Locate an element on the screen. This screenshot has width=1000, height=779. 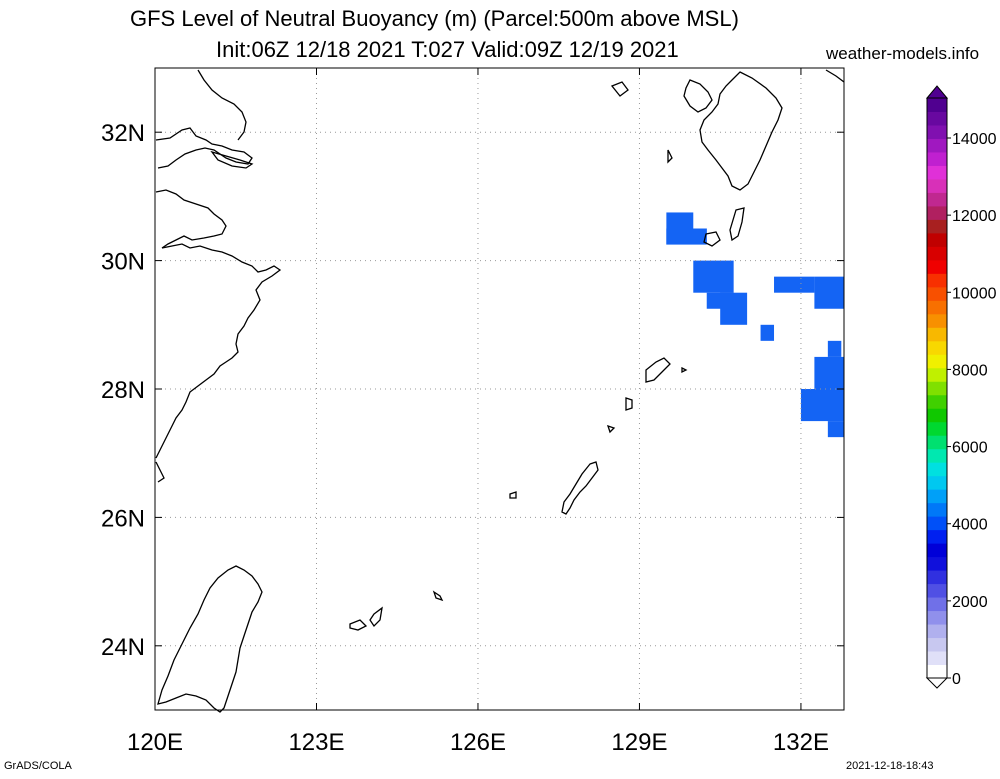
island-okinoerabu is located at coordinates (611, 429).